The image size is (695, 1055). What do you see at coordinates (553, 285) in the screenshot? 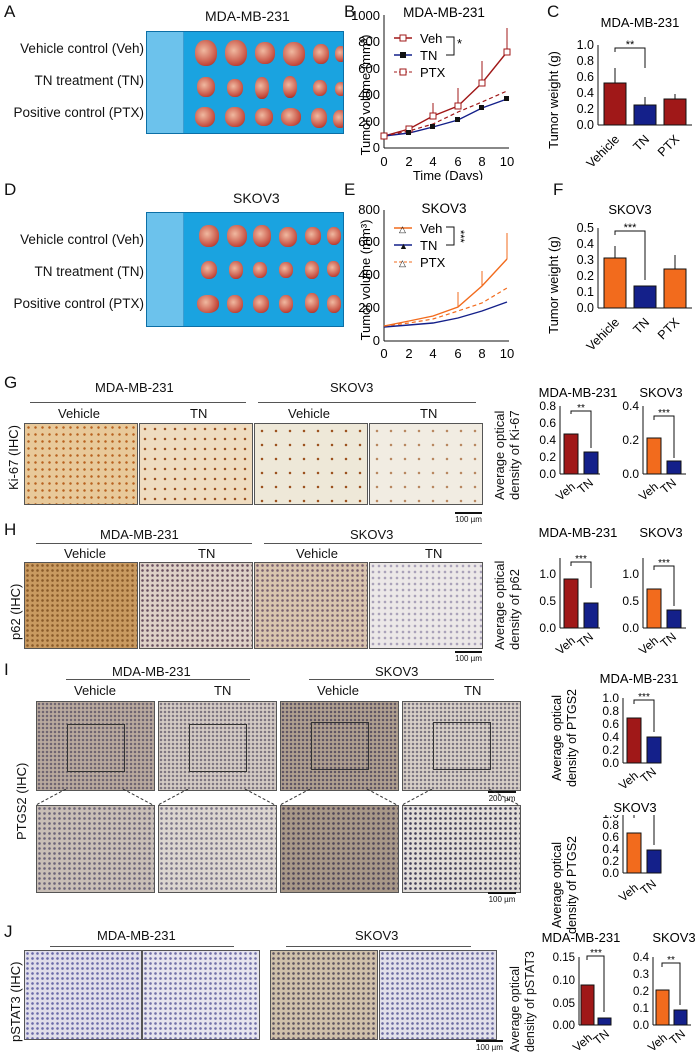
I see `svg-text: Tumor weight (g)` at bounding box center [553, 285].